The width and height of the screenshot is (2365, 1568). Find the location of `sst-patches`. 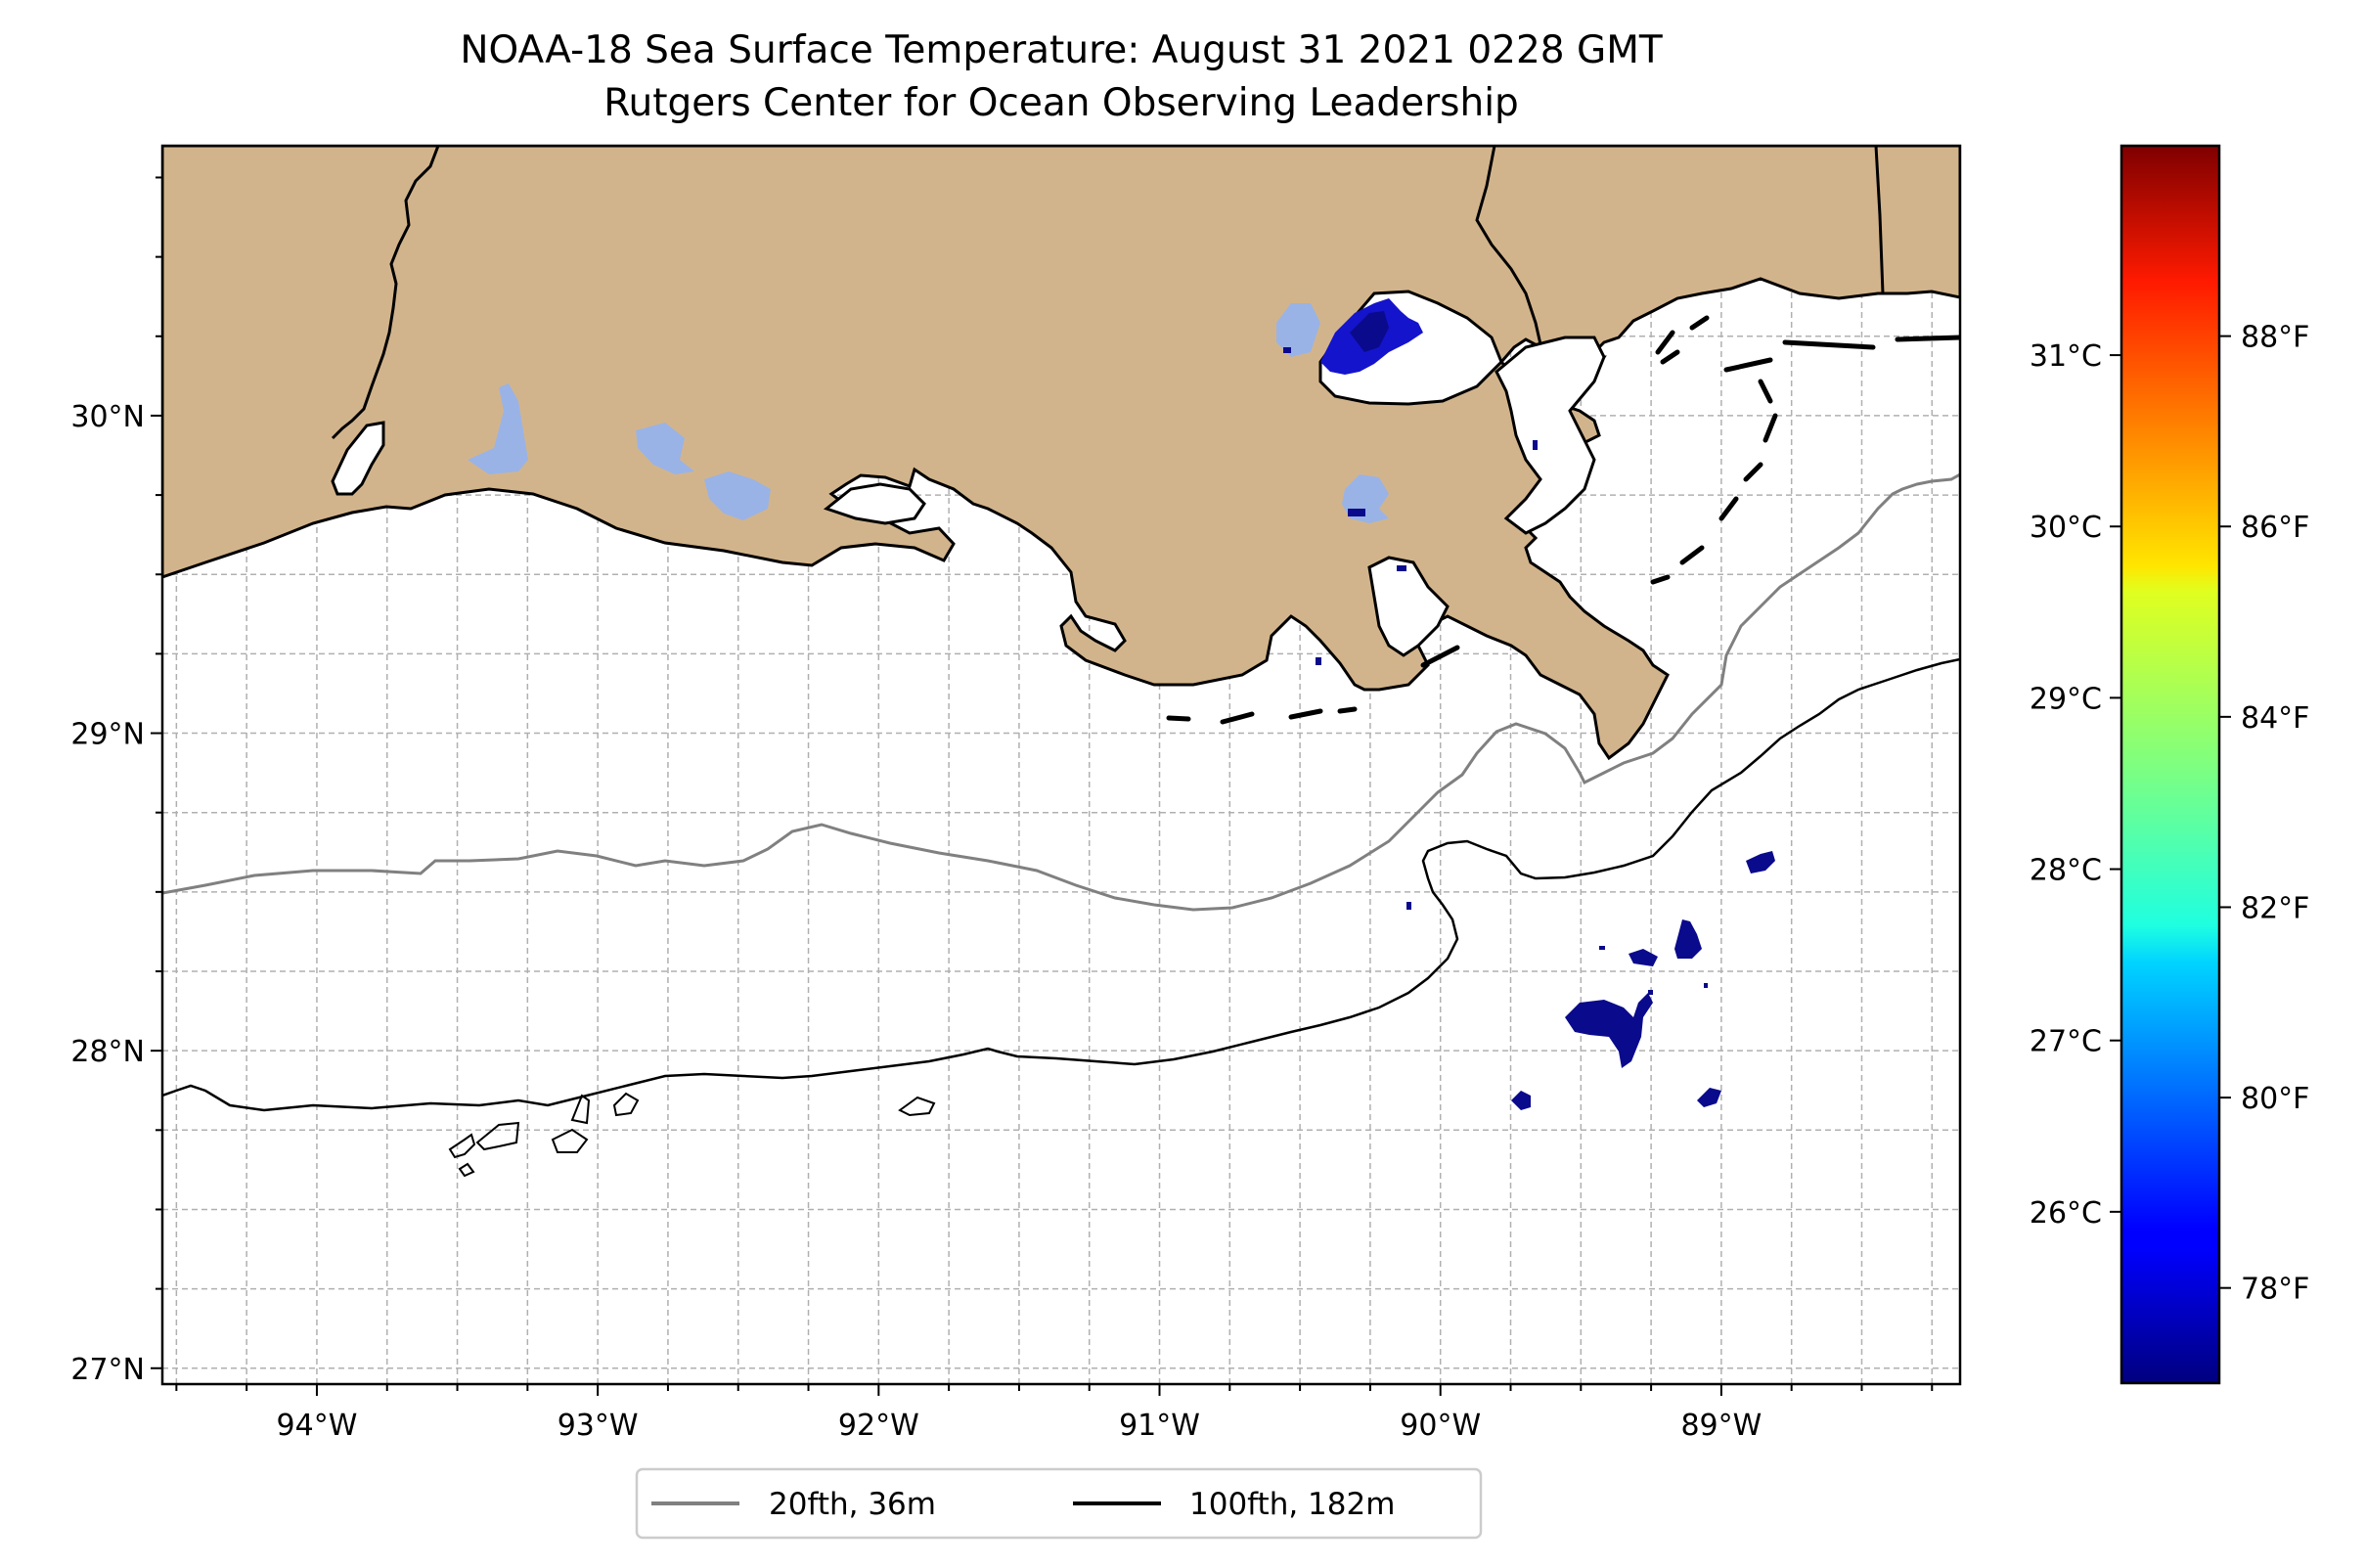

sst-patches is located at coordinates (1529, 704).